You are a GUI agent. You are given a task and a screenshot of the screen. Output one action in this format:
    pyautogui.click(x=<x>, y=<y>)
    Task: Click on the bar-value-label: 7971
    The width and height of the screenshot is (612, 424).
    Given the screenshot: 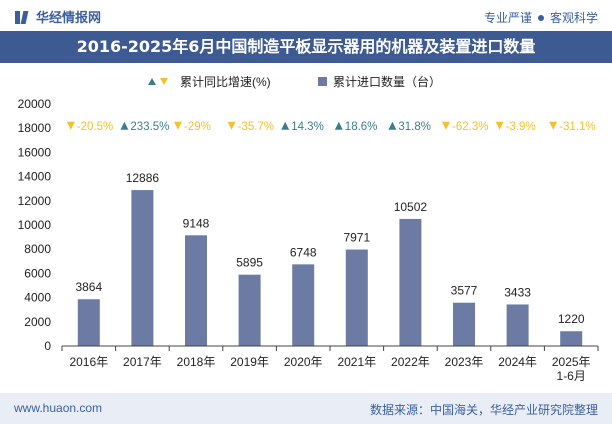 What is the action you would take?
    pyautogui.click(x=356, y=238)
    